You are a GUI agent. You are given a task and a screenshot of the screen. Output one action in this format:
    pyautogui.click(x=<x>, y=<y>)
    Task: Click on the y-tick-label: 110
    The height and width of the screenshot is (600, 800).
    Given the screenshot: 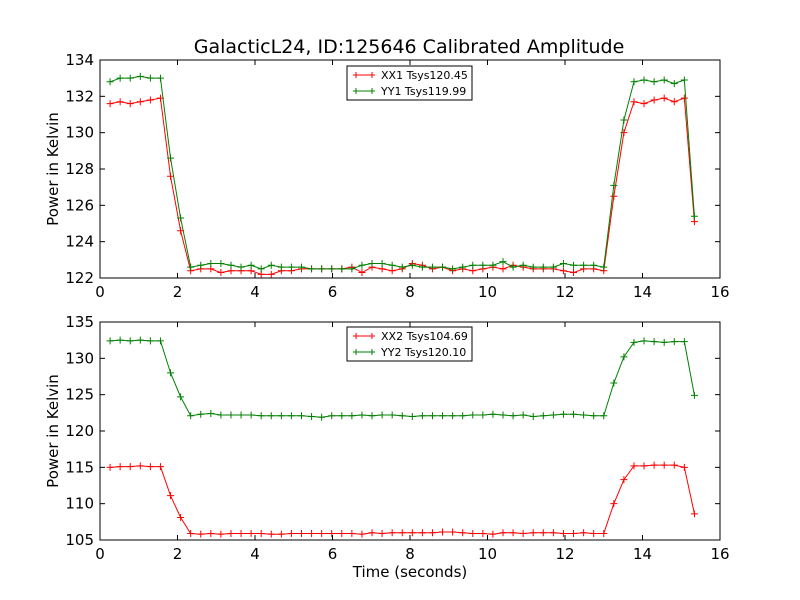 What is the action you would take?
    pyautogui.click(x=79, y=504)
    